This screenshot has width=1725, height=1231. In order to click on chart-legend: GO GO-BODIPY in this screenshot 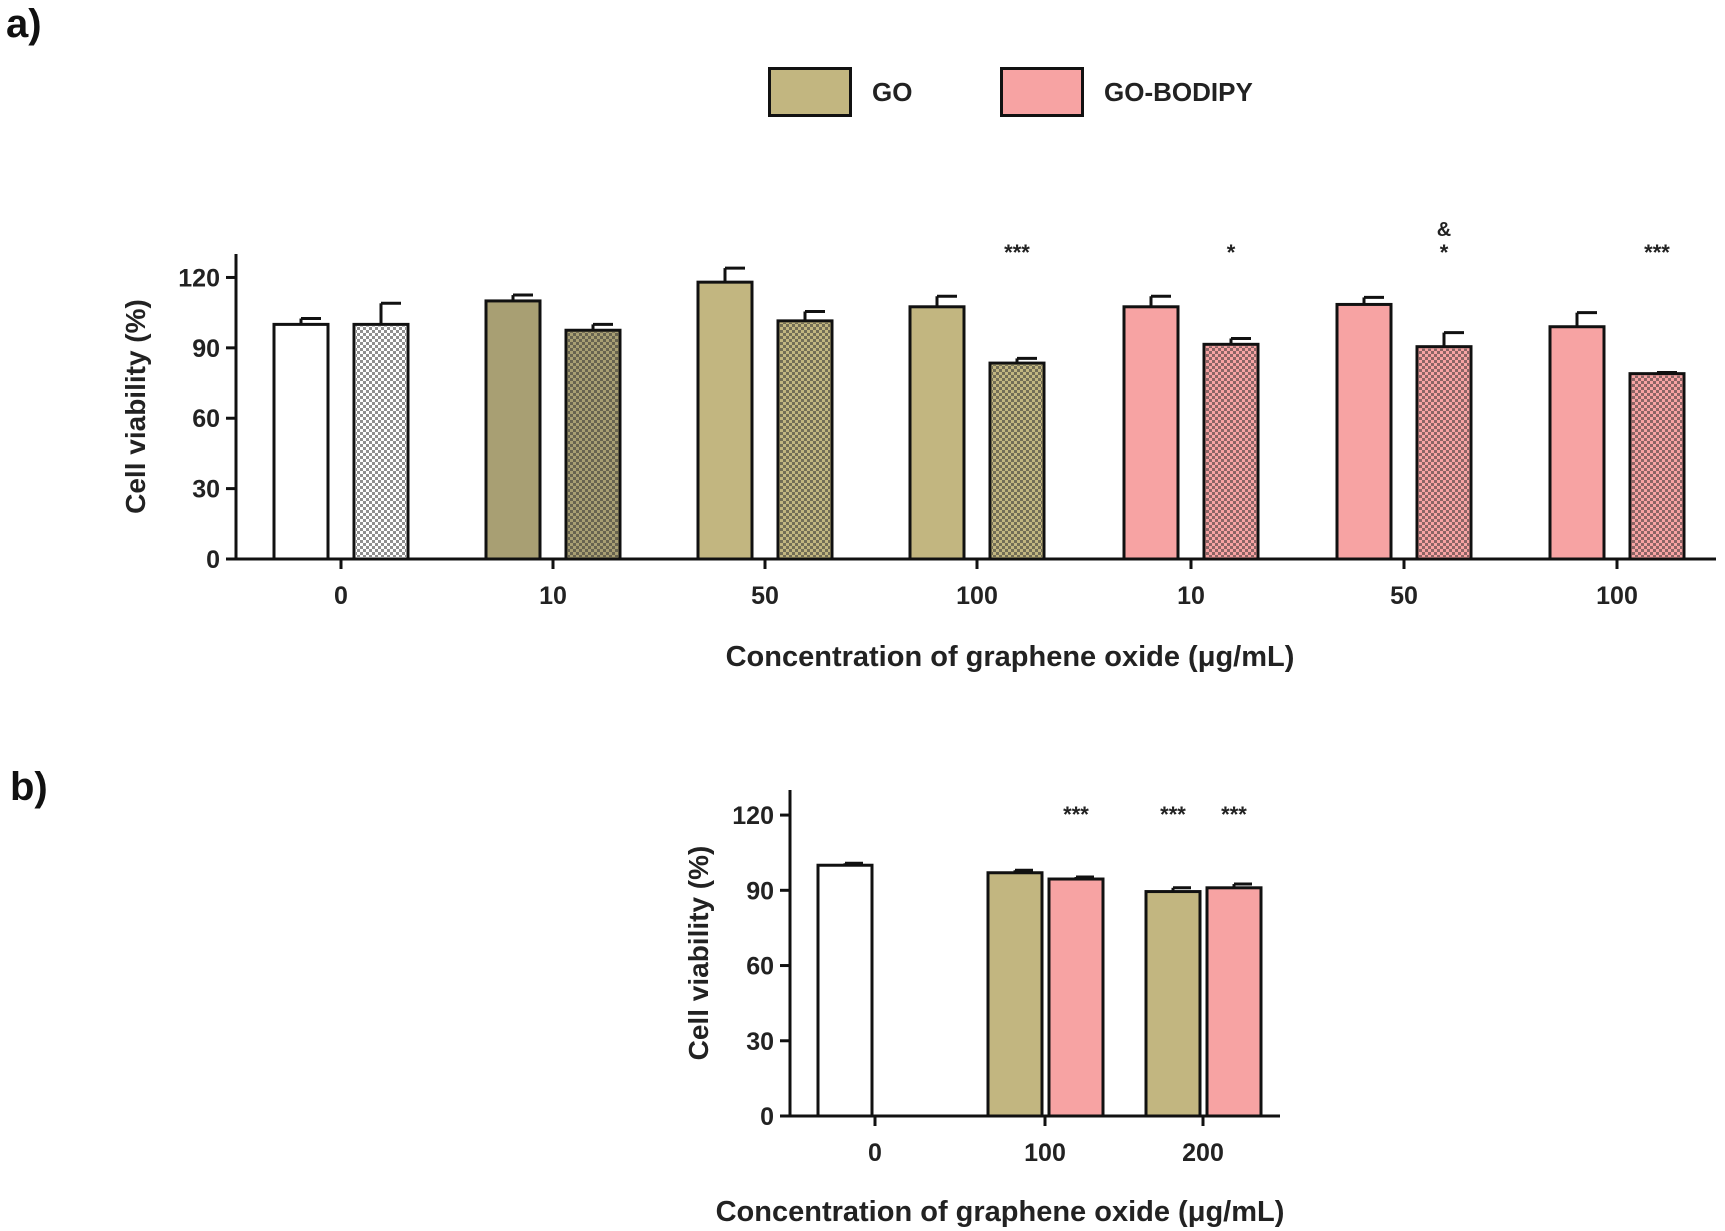, I will do `click(1028, 95)`.